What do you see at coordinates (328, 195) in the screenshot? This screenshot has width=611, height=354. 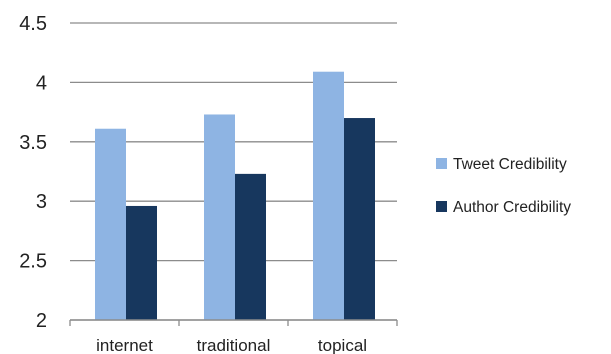 I see `bar-tweet-credibility-topical` at bounding box center [328, 195].